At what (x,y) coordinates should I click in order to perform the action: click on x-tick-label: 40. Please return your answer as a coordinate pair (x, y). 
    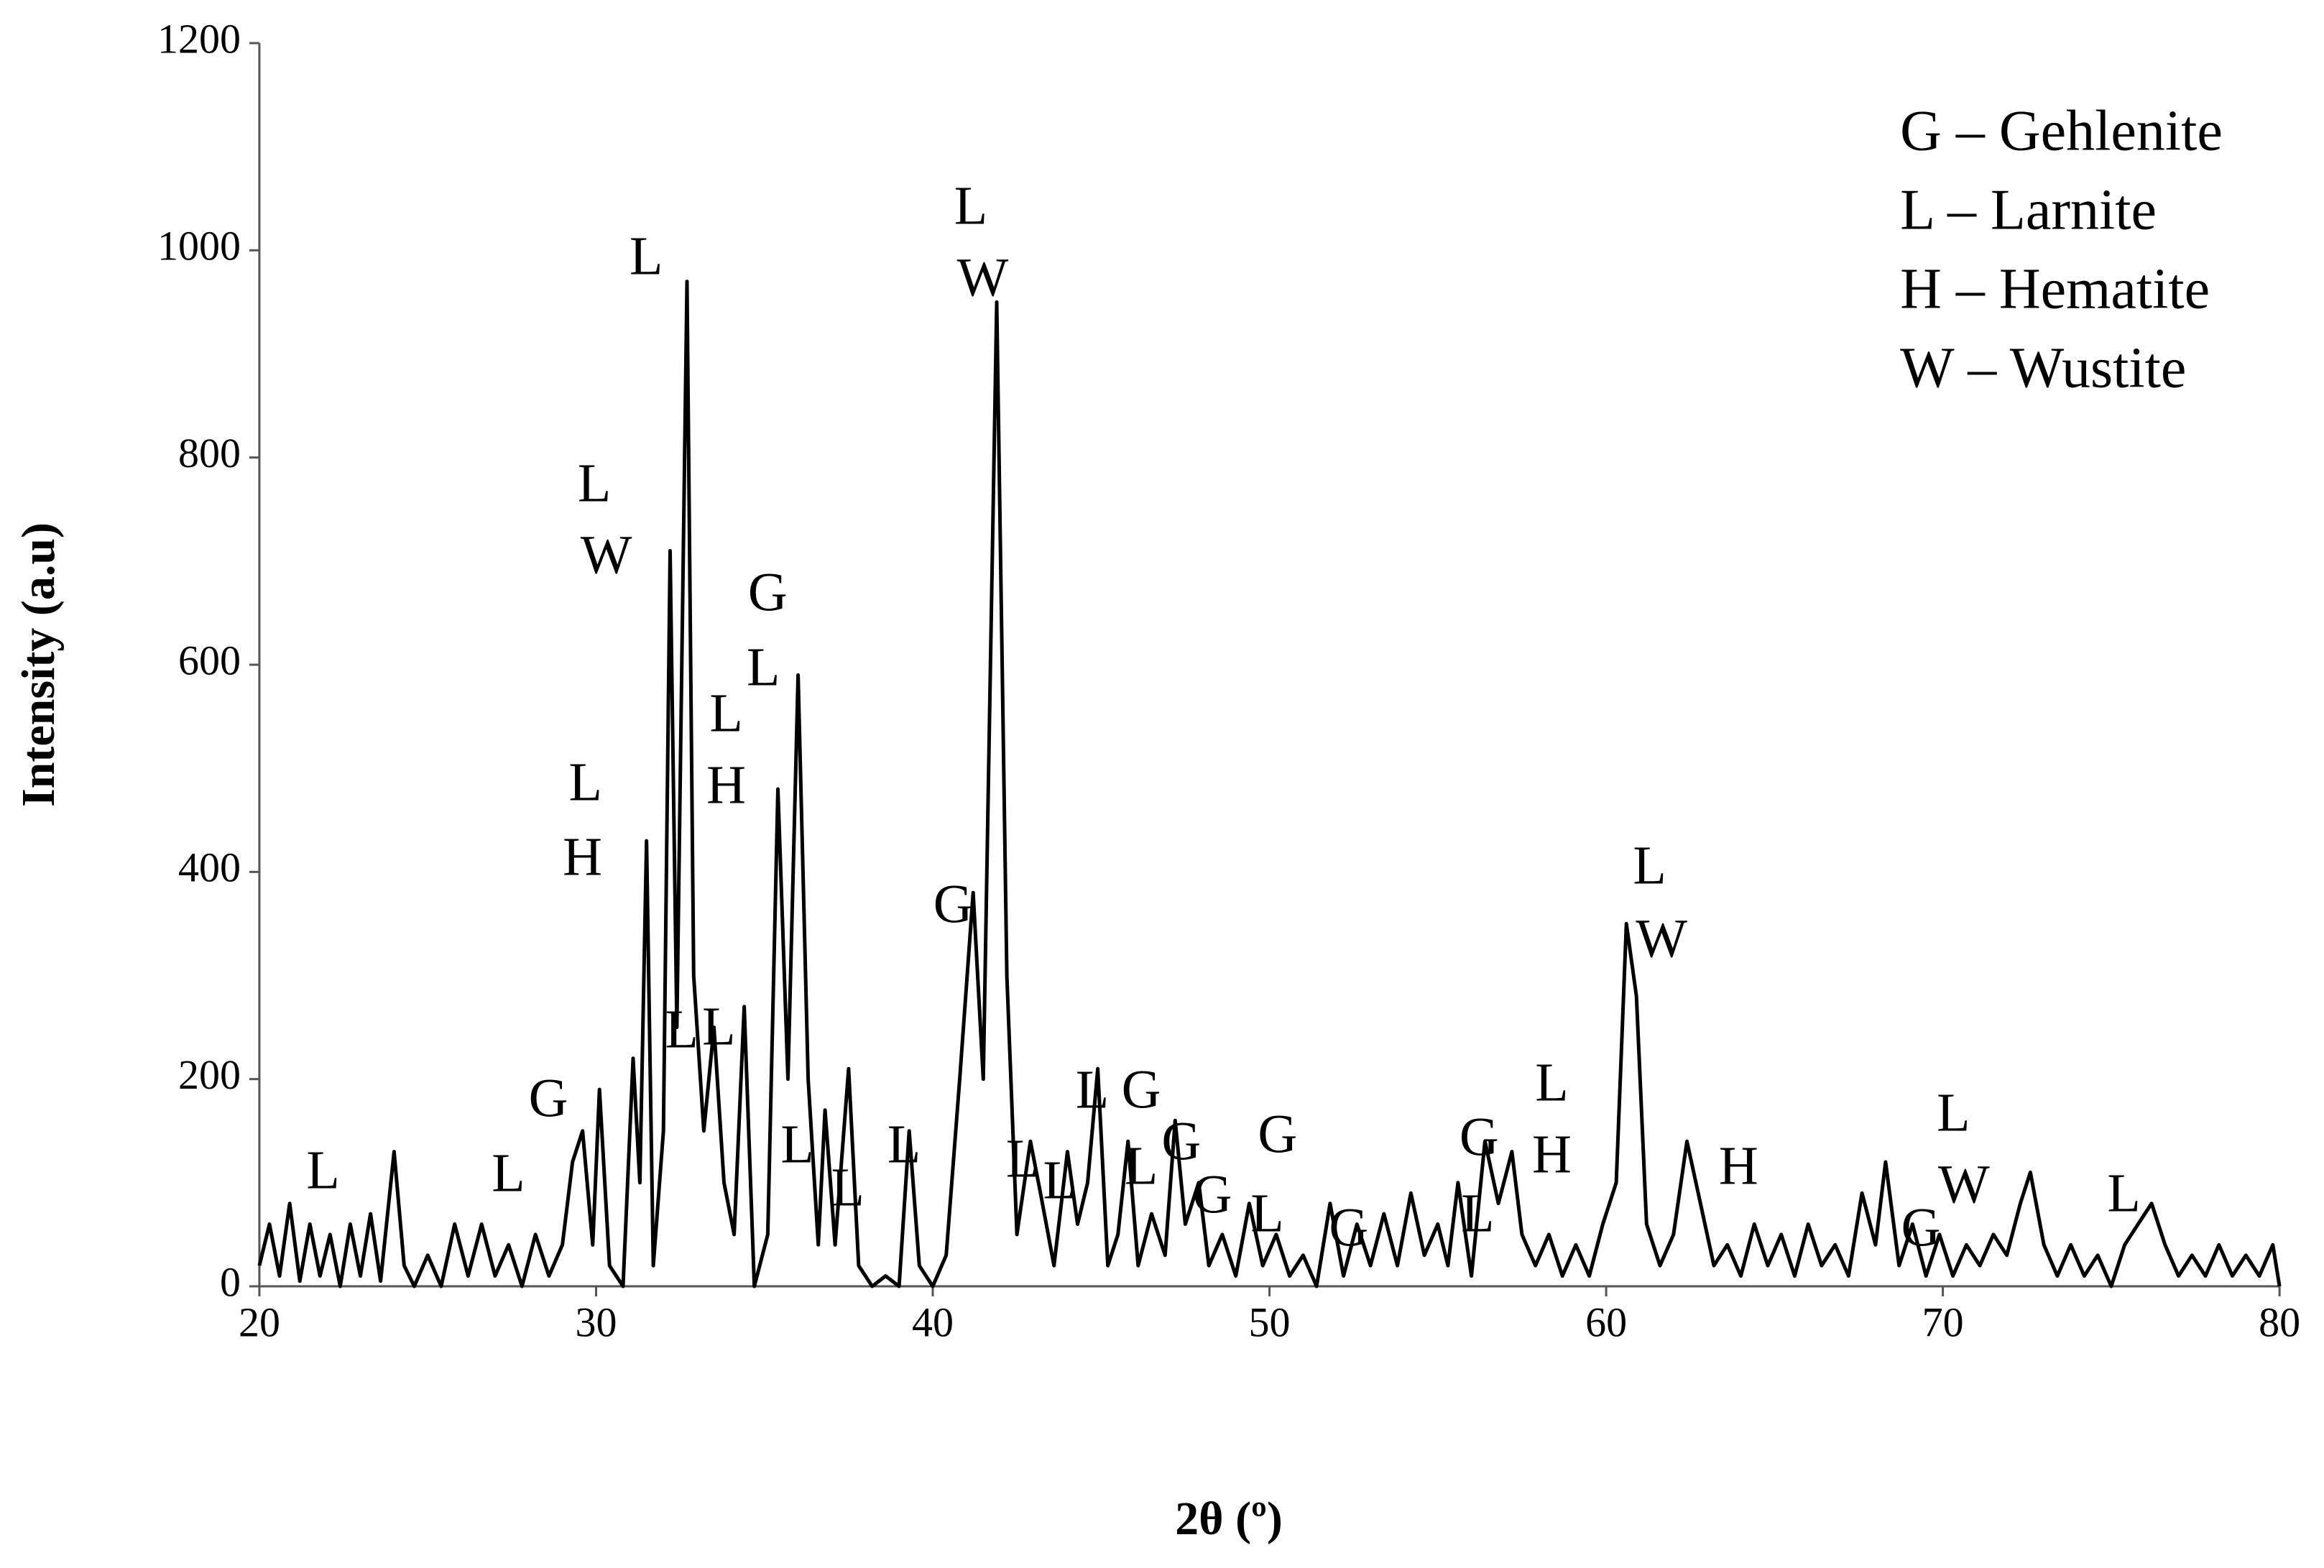
    Looking at the image, I should click on (933, 1322).